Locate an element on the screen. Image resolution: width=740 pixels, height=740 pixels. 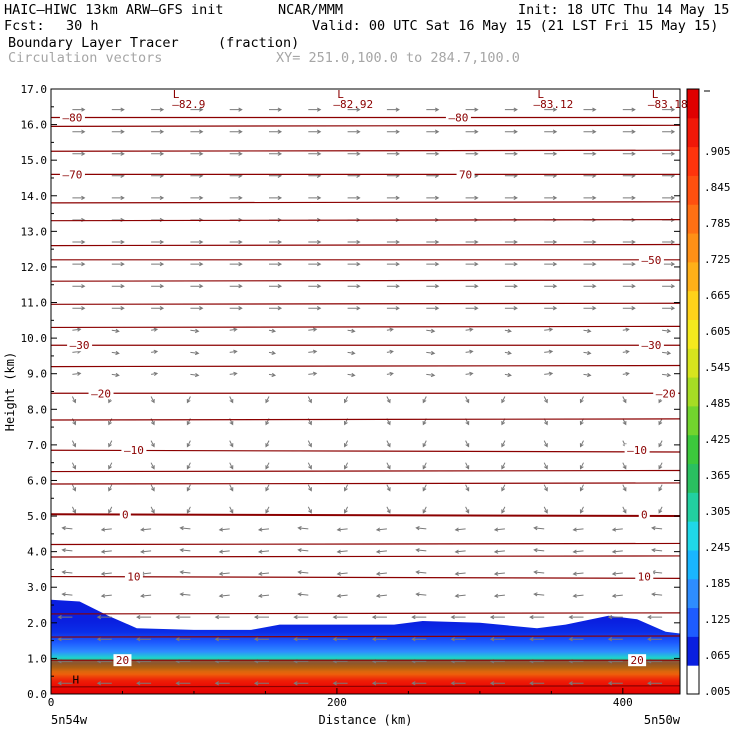
high-marker: H is located at coordinates (75, 679).